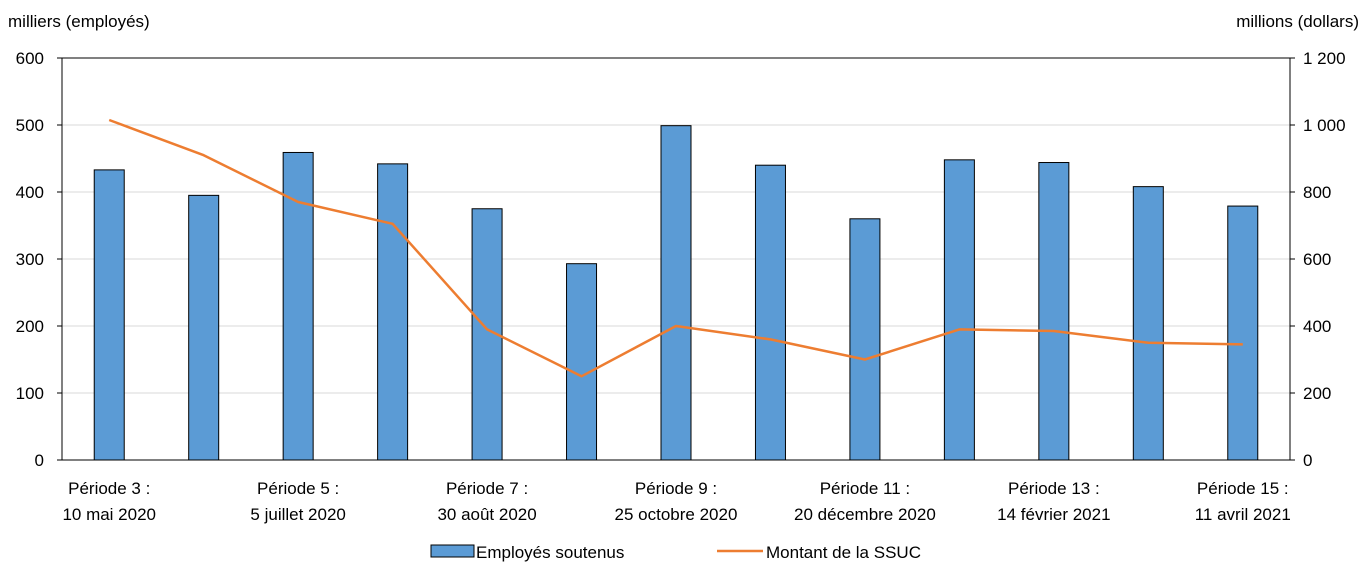 The width and height of the screenshot is (1367, 562). What do you see at coordinates (1307, 460) in the screenshot?
I see `right-tick-label: 0` at bounding box center [1307, 460].